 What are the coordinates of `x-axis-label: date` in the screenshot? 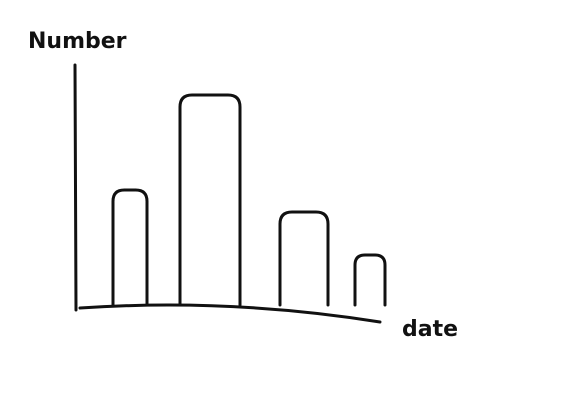 It's located at (430, 329).